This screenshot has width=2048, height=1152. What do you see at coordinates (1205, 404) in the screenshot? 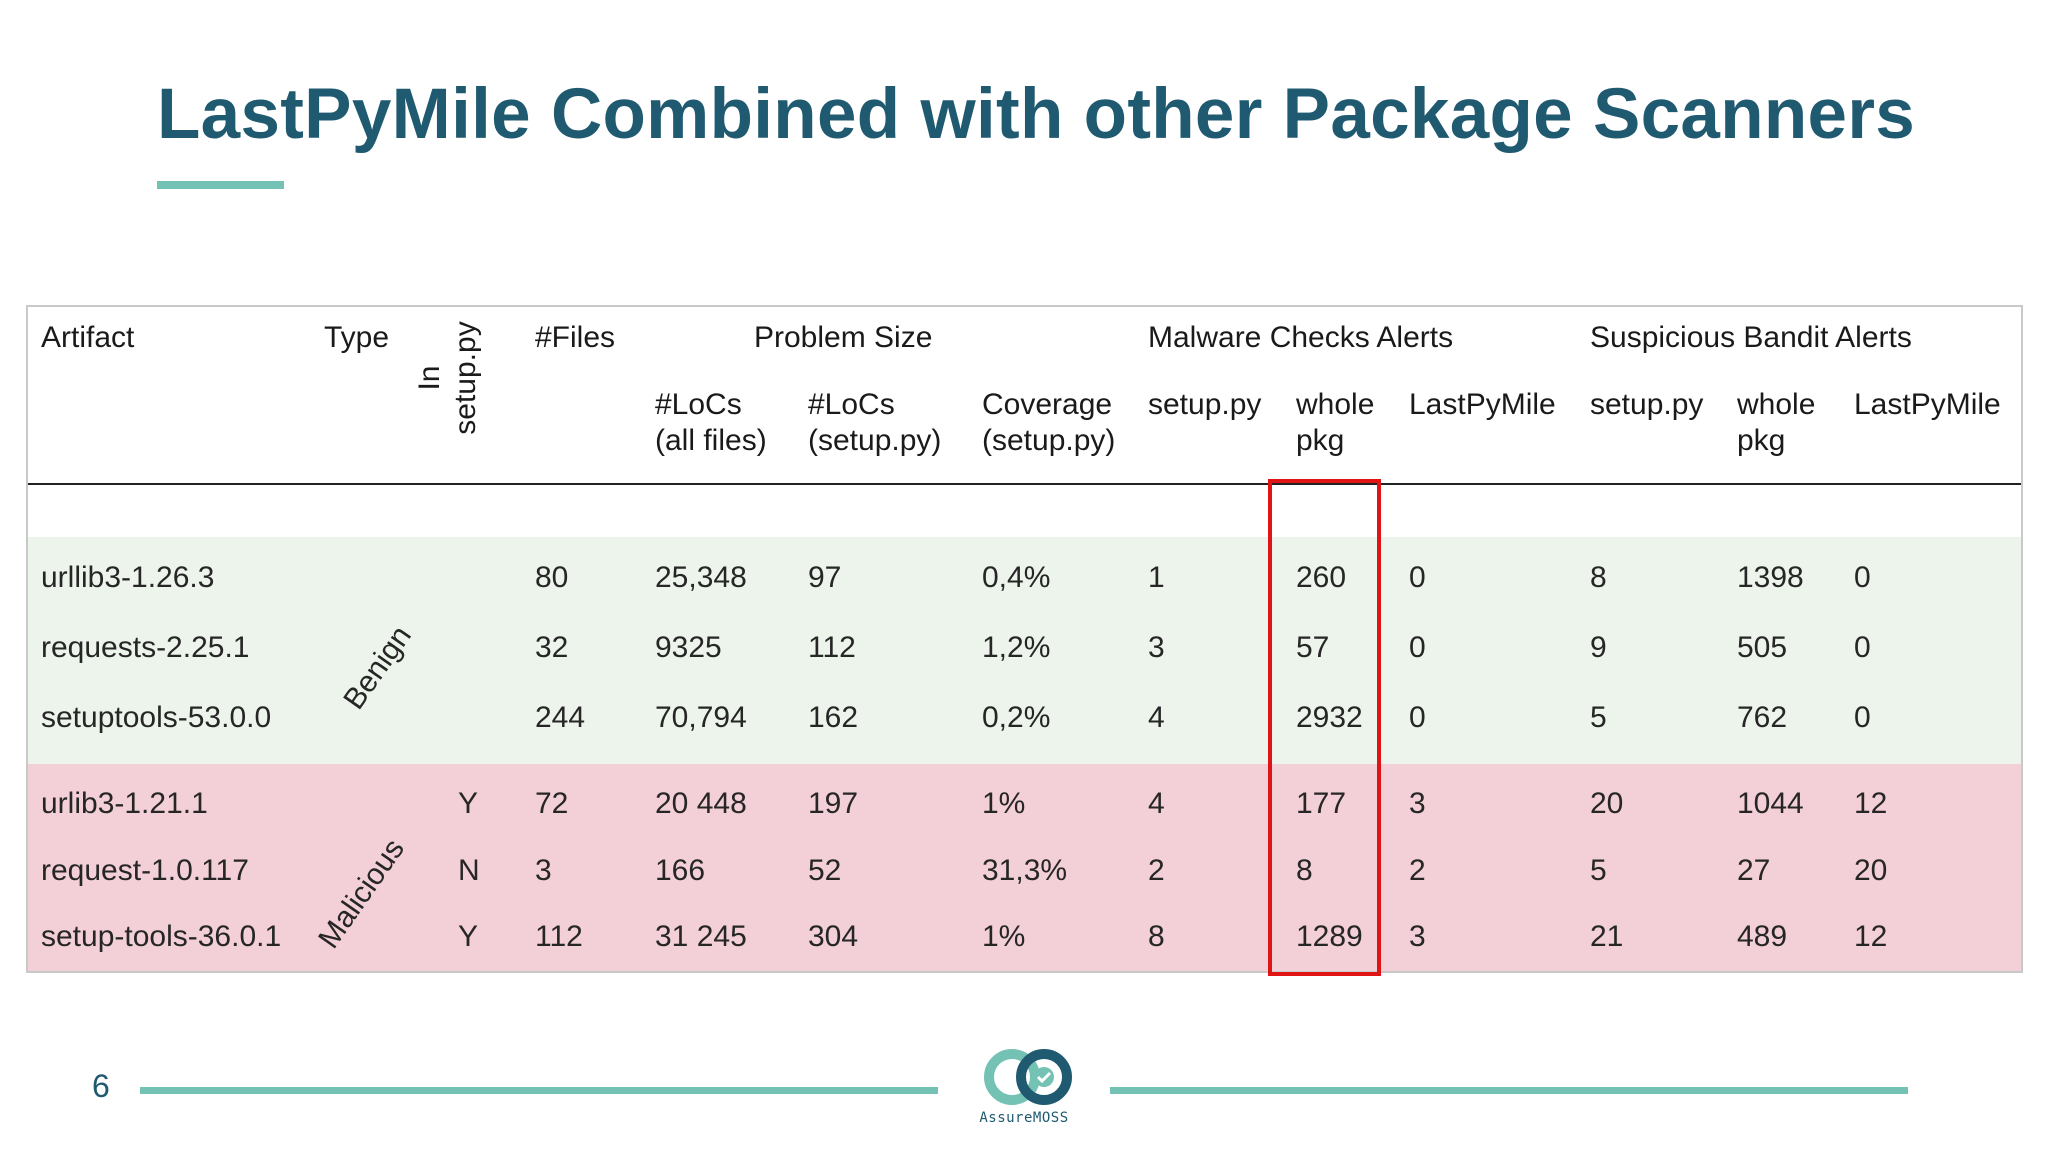
I see `header-malware-setup: setup.py` at bounding box center [1205, 404].